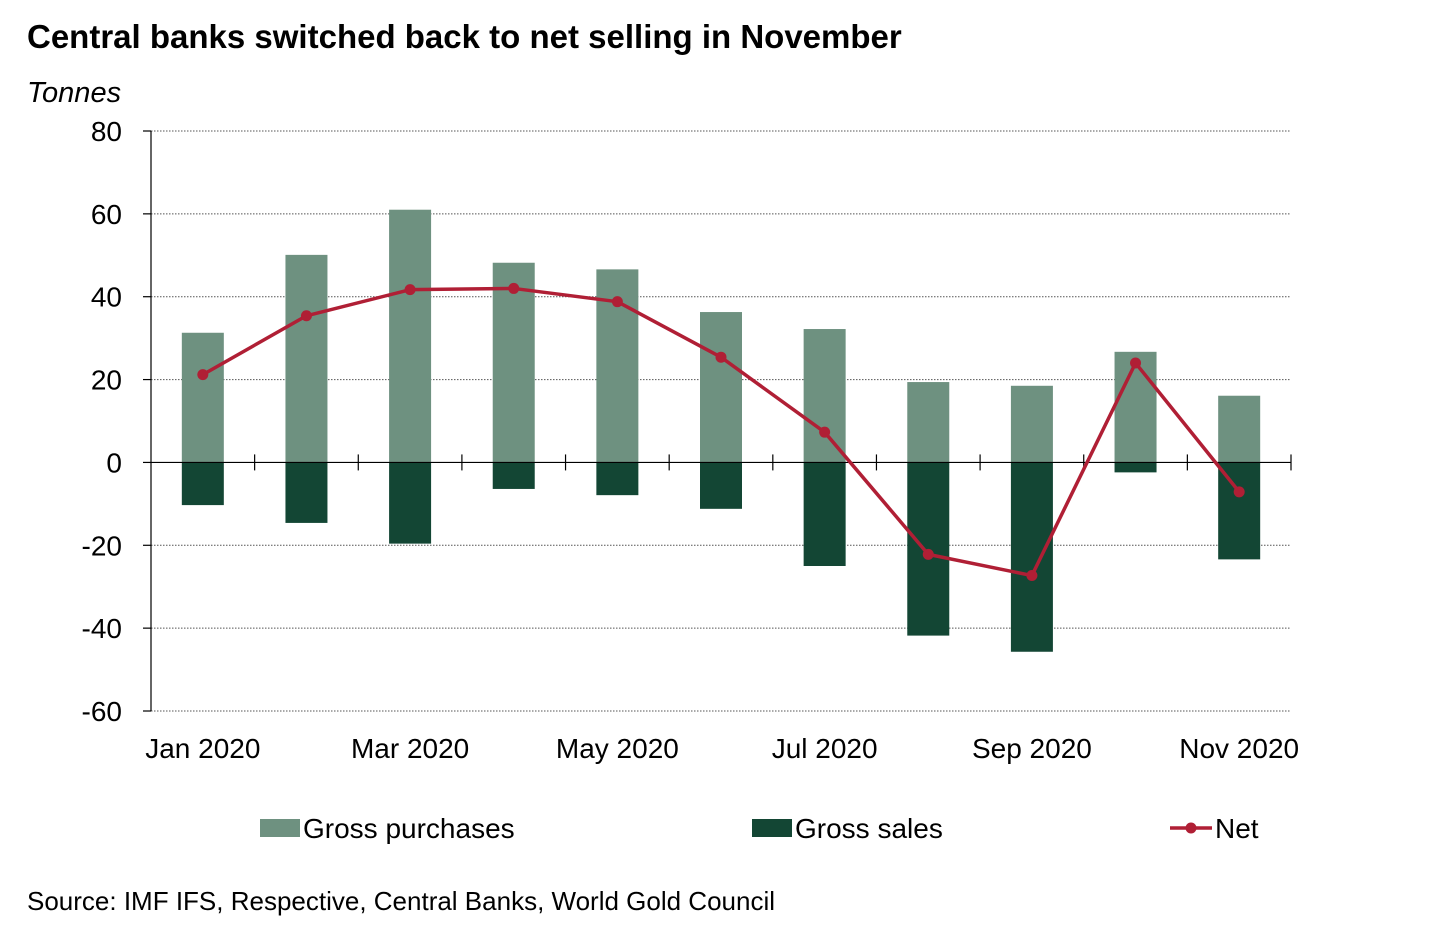 The height and width of the screenshot is (949, 1443). Describe the element at coordinates (114, 462) in the screenshot. I see `y-tick-label: 0` at that location.